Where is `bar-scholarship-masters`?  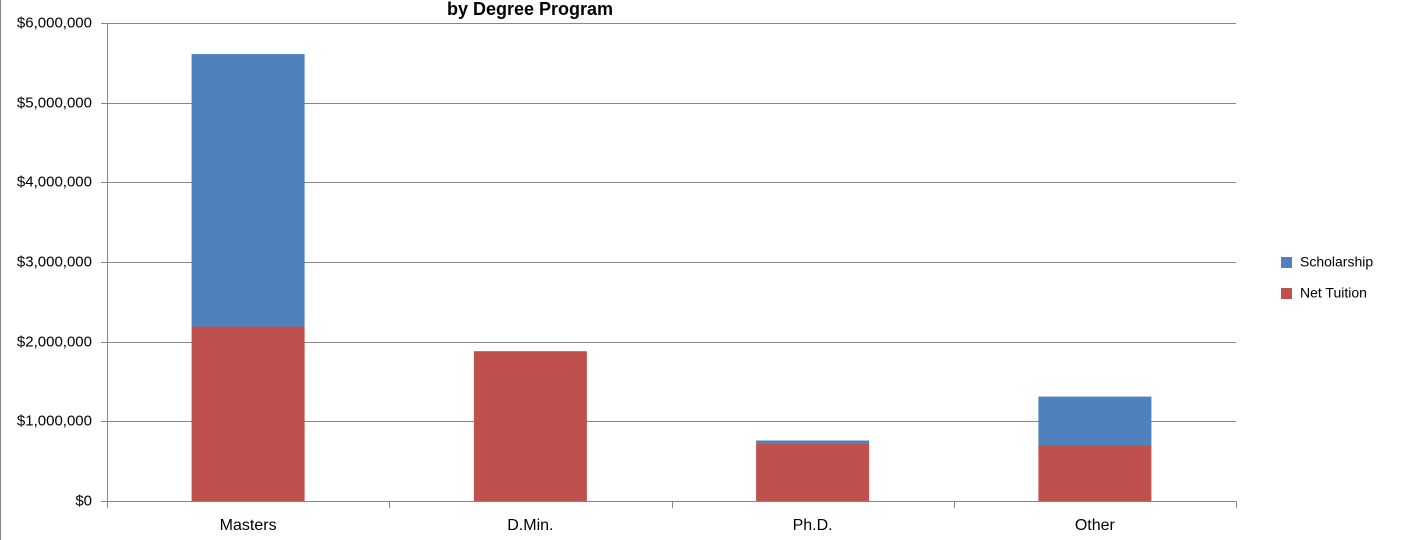
bar-scholarship-masters is located at coordinates (248, 190).